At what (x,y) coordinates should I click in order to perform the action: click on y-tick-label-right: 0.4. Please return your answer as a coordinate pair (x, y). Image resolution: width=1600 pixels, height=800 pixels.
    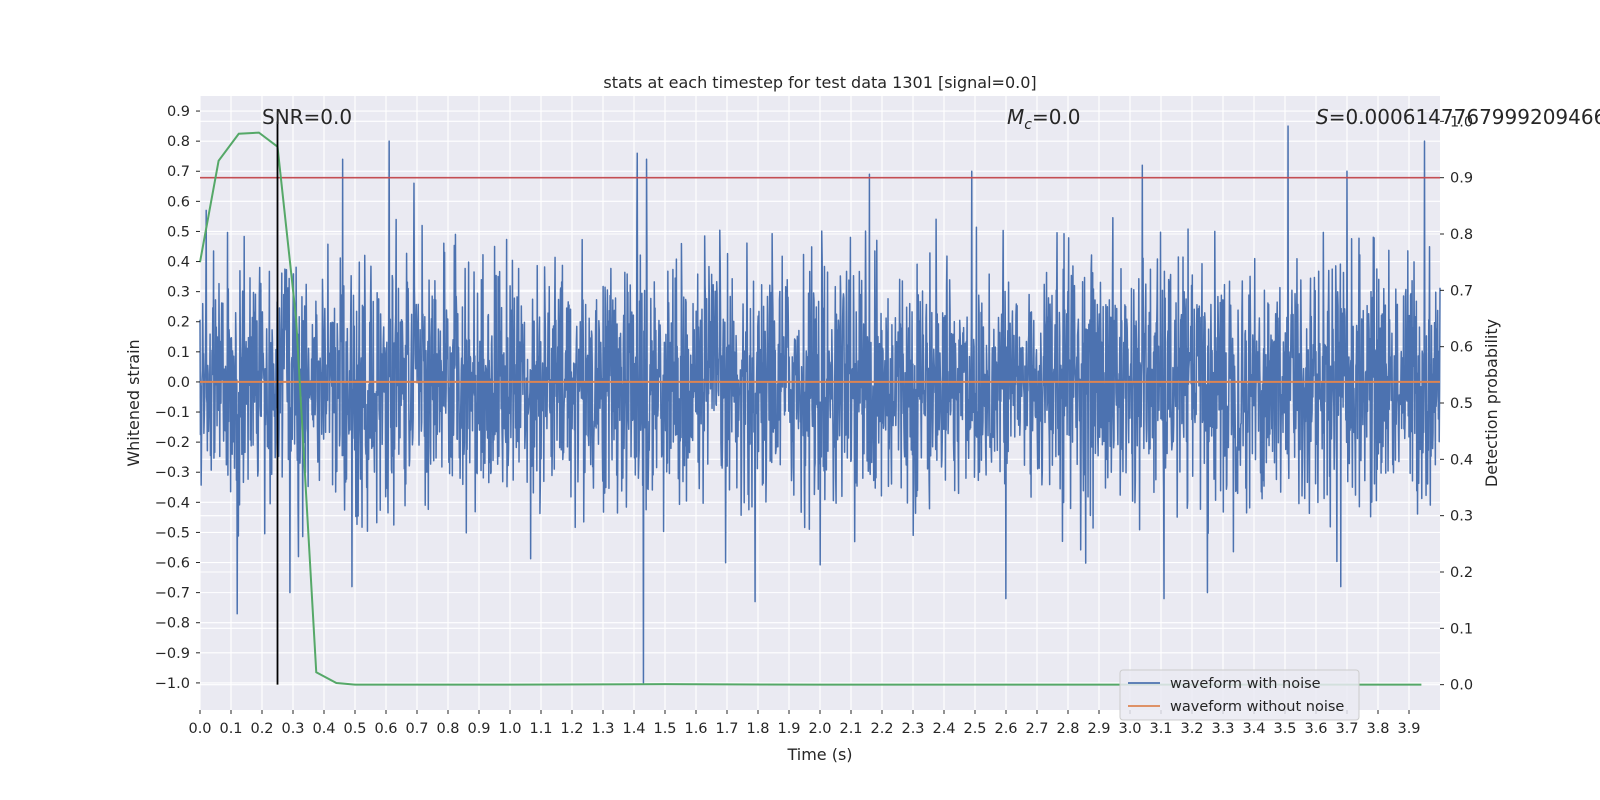
    Looking at the image, I should click on (1461, 460).